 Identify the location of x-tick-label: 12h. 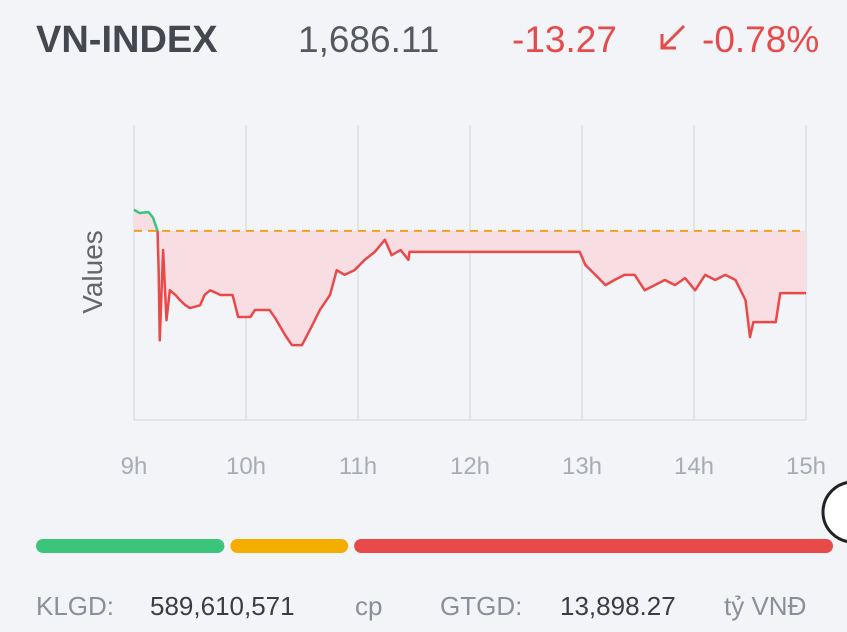
(470, 466).